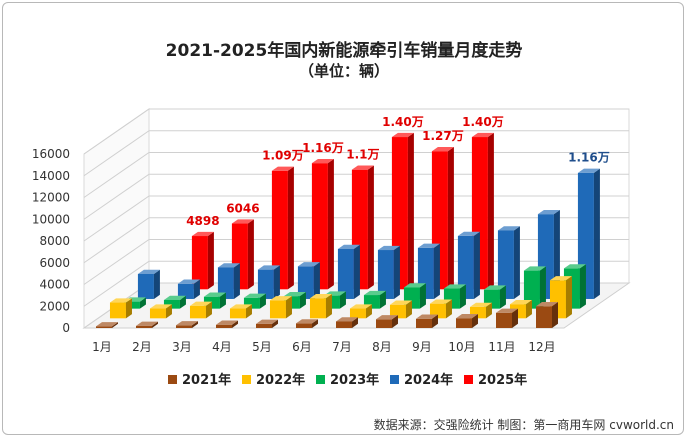  Describe the element at coordinates (362, 154) in the screenshot. I see `data-label: 1.1万` at that location.